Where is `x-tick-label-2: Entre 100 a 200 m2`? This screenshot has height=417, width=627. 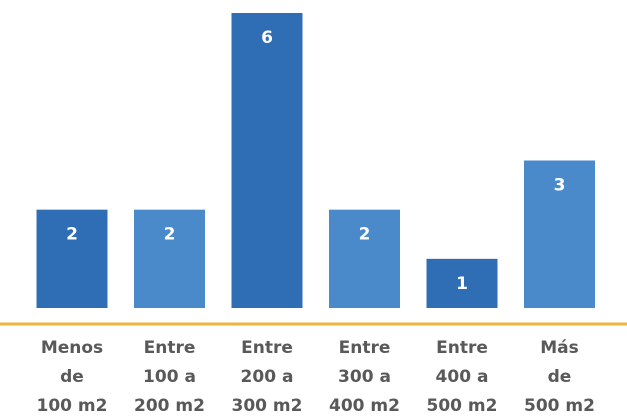 x-tick-label-2: Entre 100 a 200 m2 is located at coordinates (169, 375).